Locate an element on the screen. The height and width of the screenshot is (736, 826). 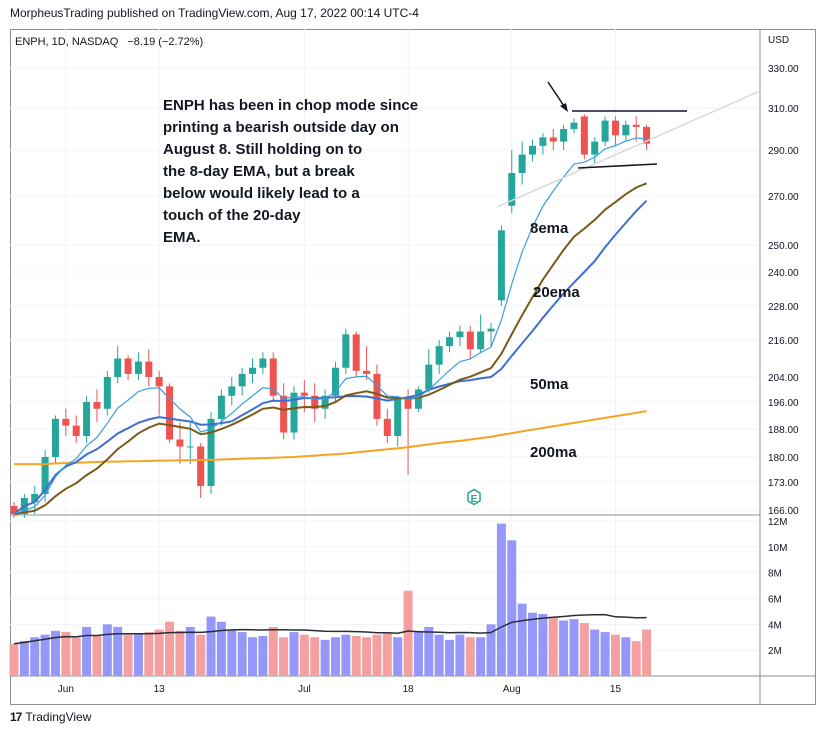
svg-text:ENPH, 1D, NASDAQ −8.19 (−2: ENPH, 1D, NASDAQ −8.19 (−2.72%) is located at coordinates (109, 42).